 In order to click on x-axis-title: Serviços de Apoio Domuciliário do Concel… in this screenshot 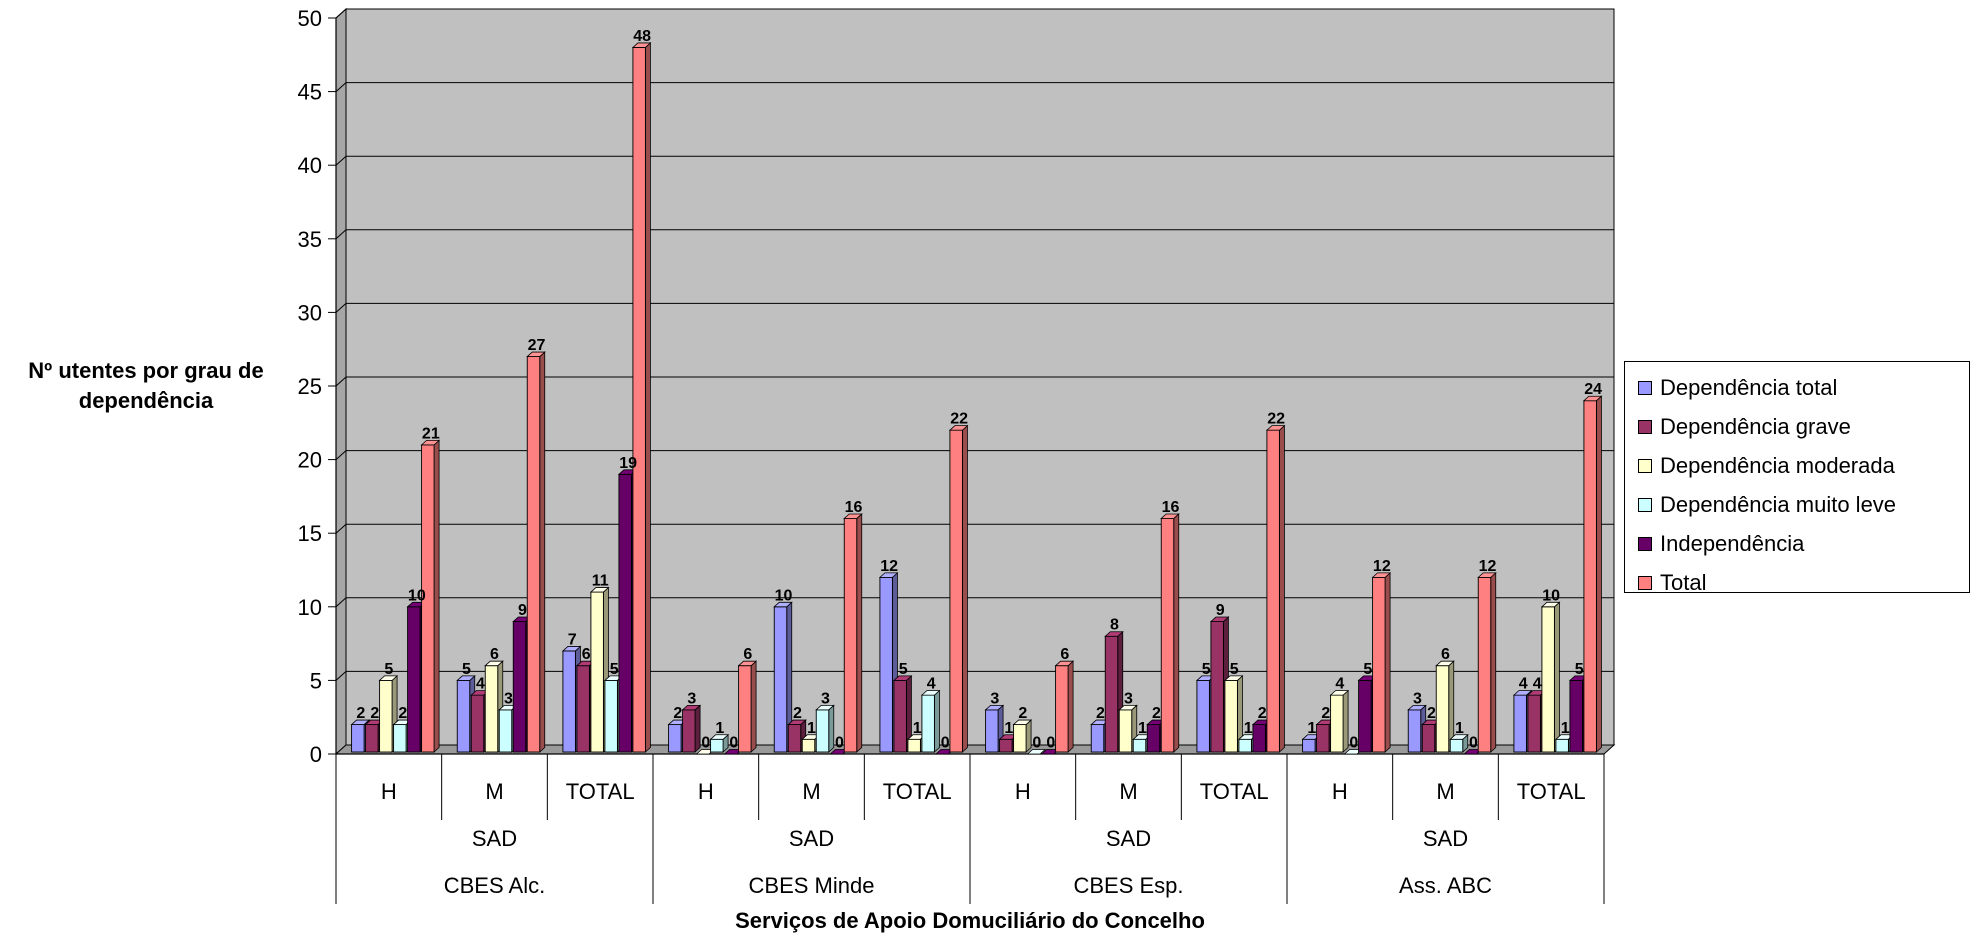, I will do `click(970, 920)`.